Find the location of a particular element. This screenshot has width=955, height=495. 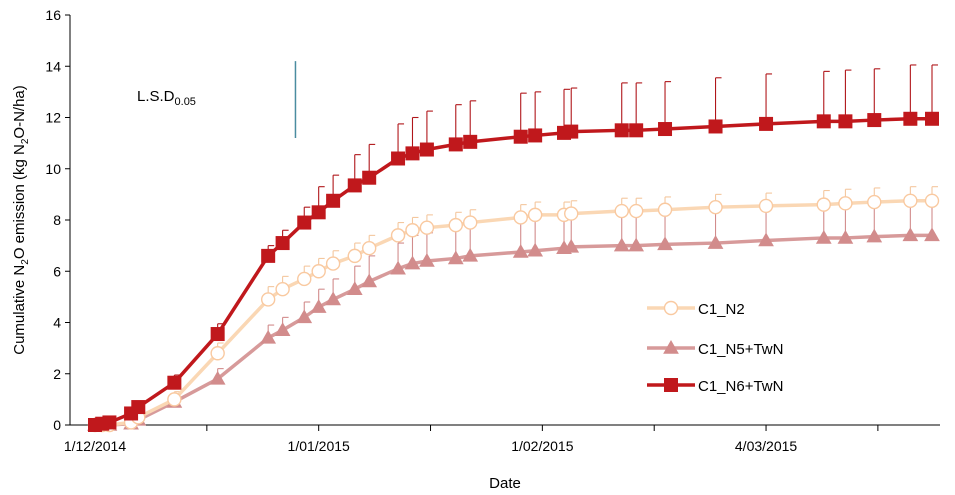

y-tick-label: 12 is located at coordinates (53, 118).